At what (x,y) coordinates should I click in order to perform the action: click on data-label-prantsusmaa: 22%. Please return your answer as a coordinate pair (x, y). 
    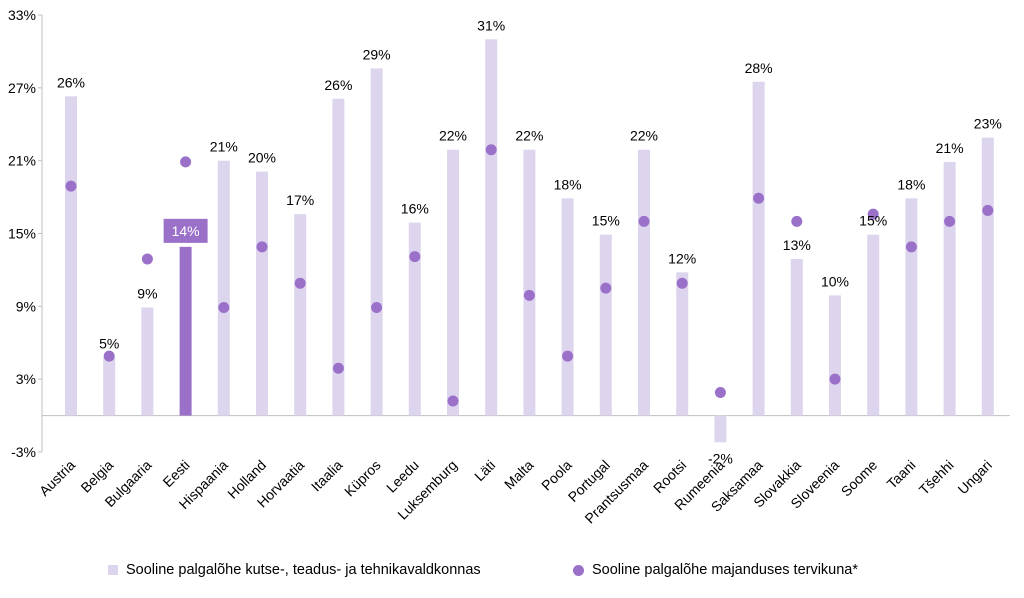
    Looking at the image, I should click on (644, 136).